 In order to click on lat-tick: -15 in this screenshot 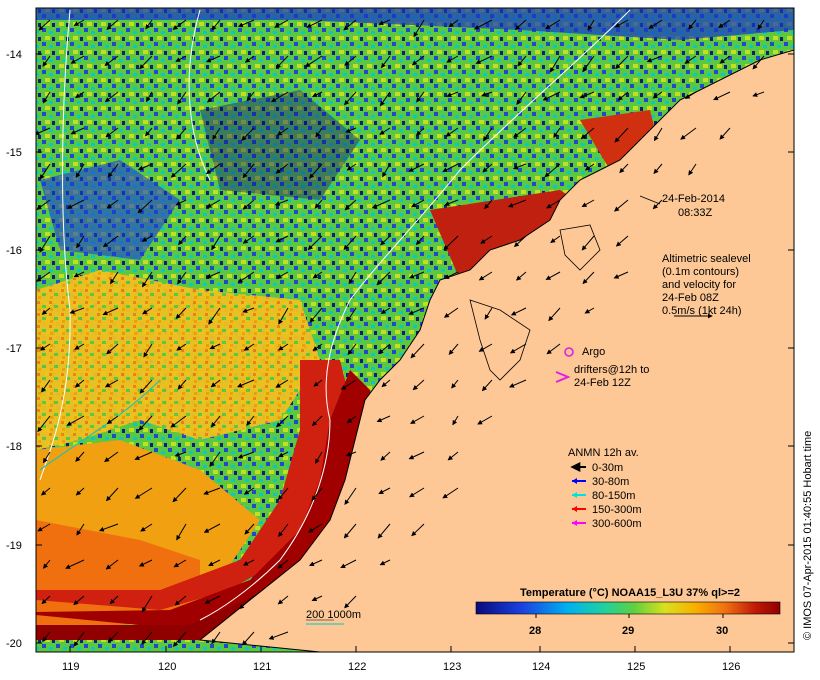, I will do `click(14, 153)`.